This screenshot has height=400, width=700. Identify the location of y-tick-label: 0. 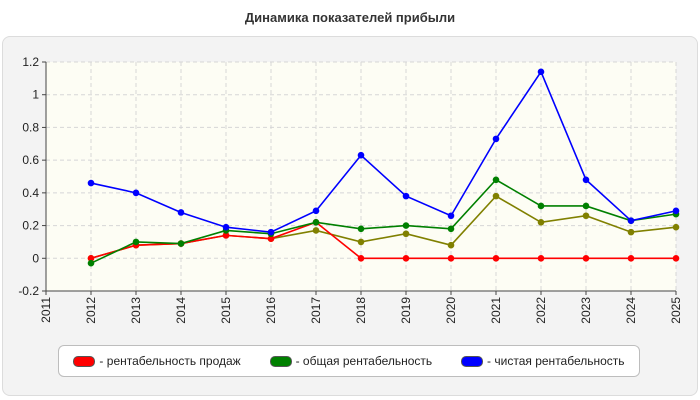
(35, 258).